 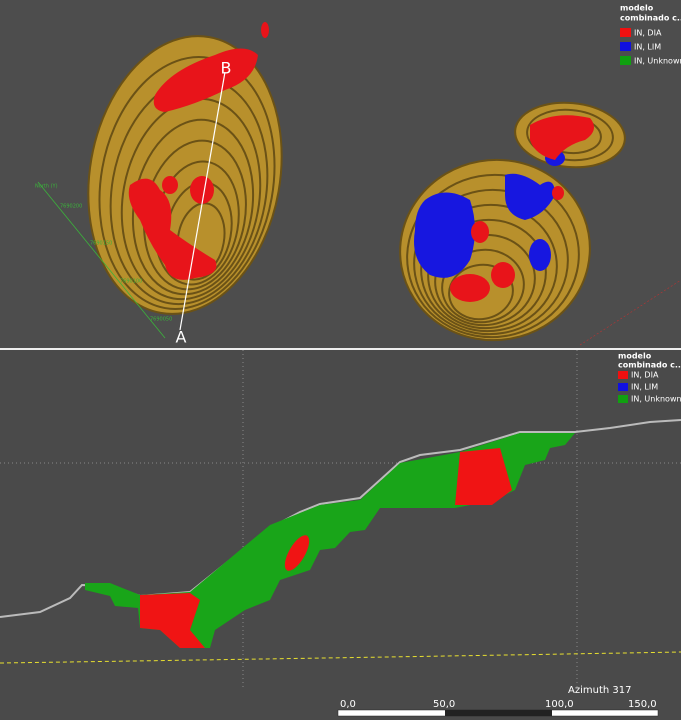 I want to click on axis-tick-label: 7690200, so click(x=71, y=207).